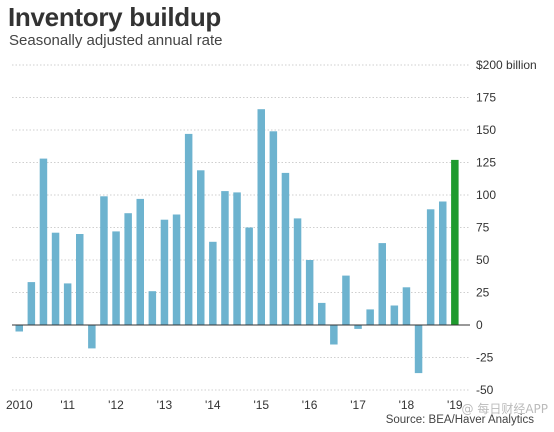  I want to click on x-tick-label: '11, so click(67, 405).